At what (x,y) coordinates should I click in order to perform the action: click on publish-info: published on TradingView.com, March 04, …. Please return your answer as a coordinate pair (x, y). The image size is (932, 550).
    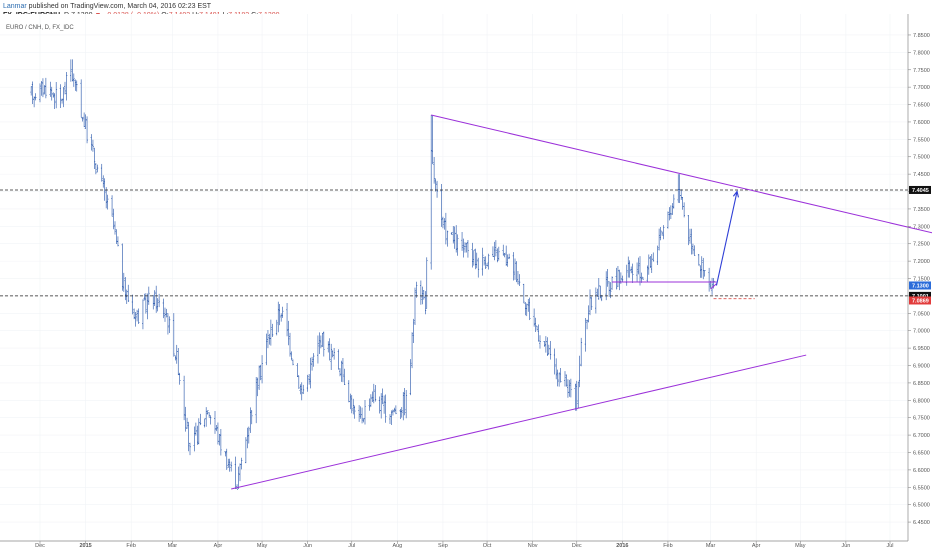
    Looking at the image, I should click on (119, 6).